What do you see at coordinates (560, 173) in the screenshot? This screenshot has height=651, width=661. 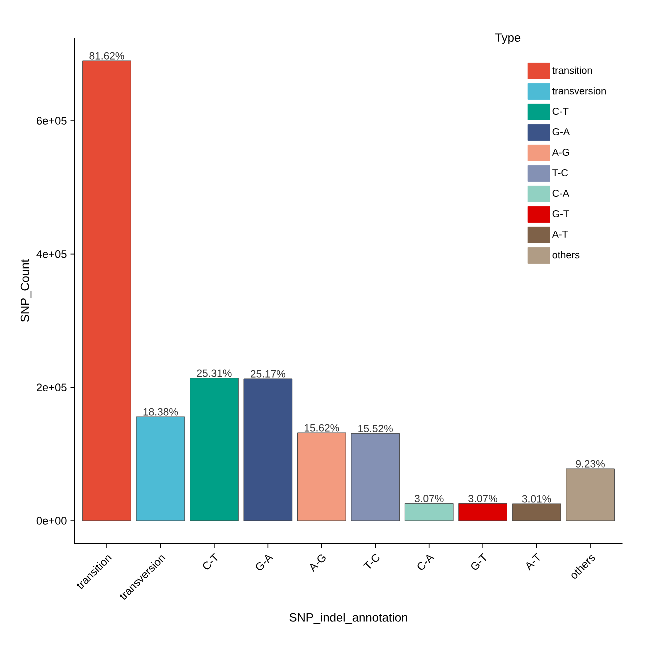 I see `legend-label: T-C` at bounding box center [560, 173].